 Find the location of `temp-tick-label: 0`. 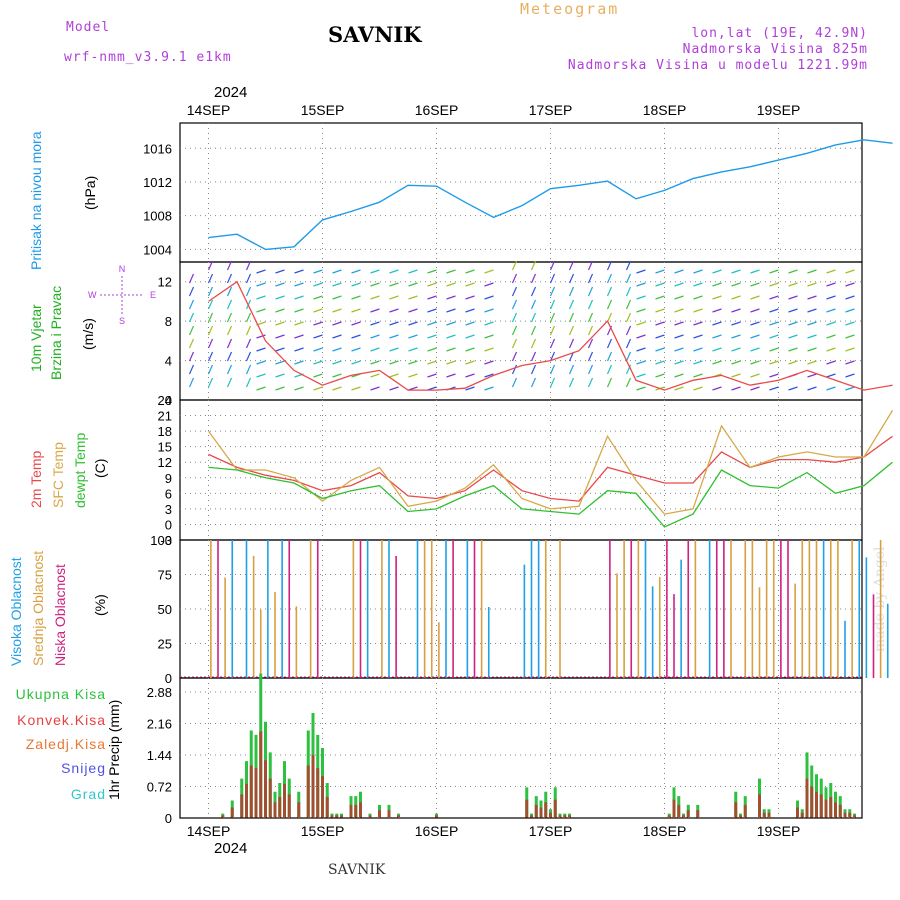

temp-tick-label: 0 is located at coordinates (168, 524).